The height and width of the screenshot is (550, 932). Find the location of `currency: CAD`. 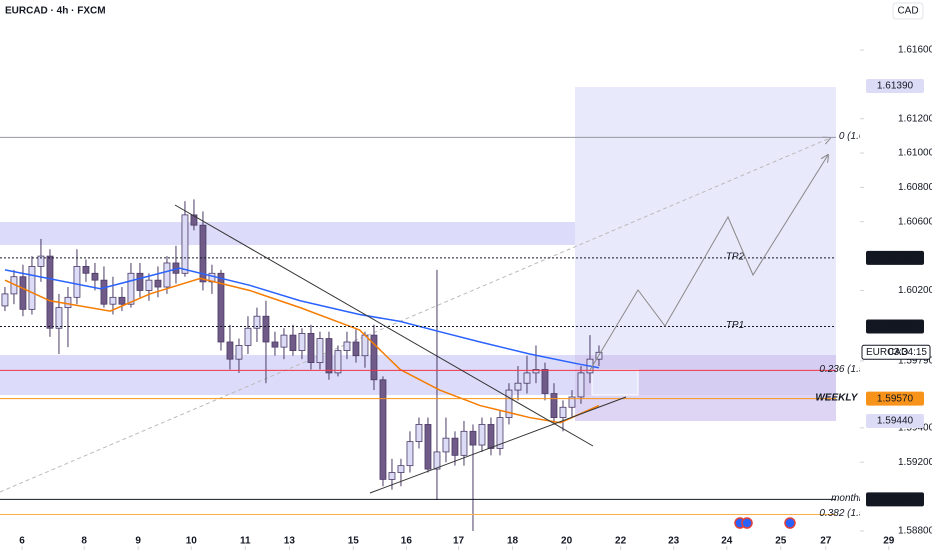

currency: CAD is located at coordinates (907, 11).